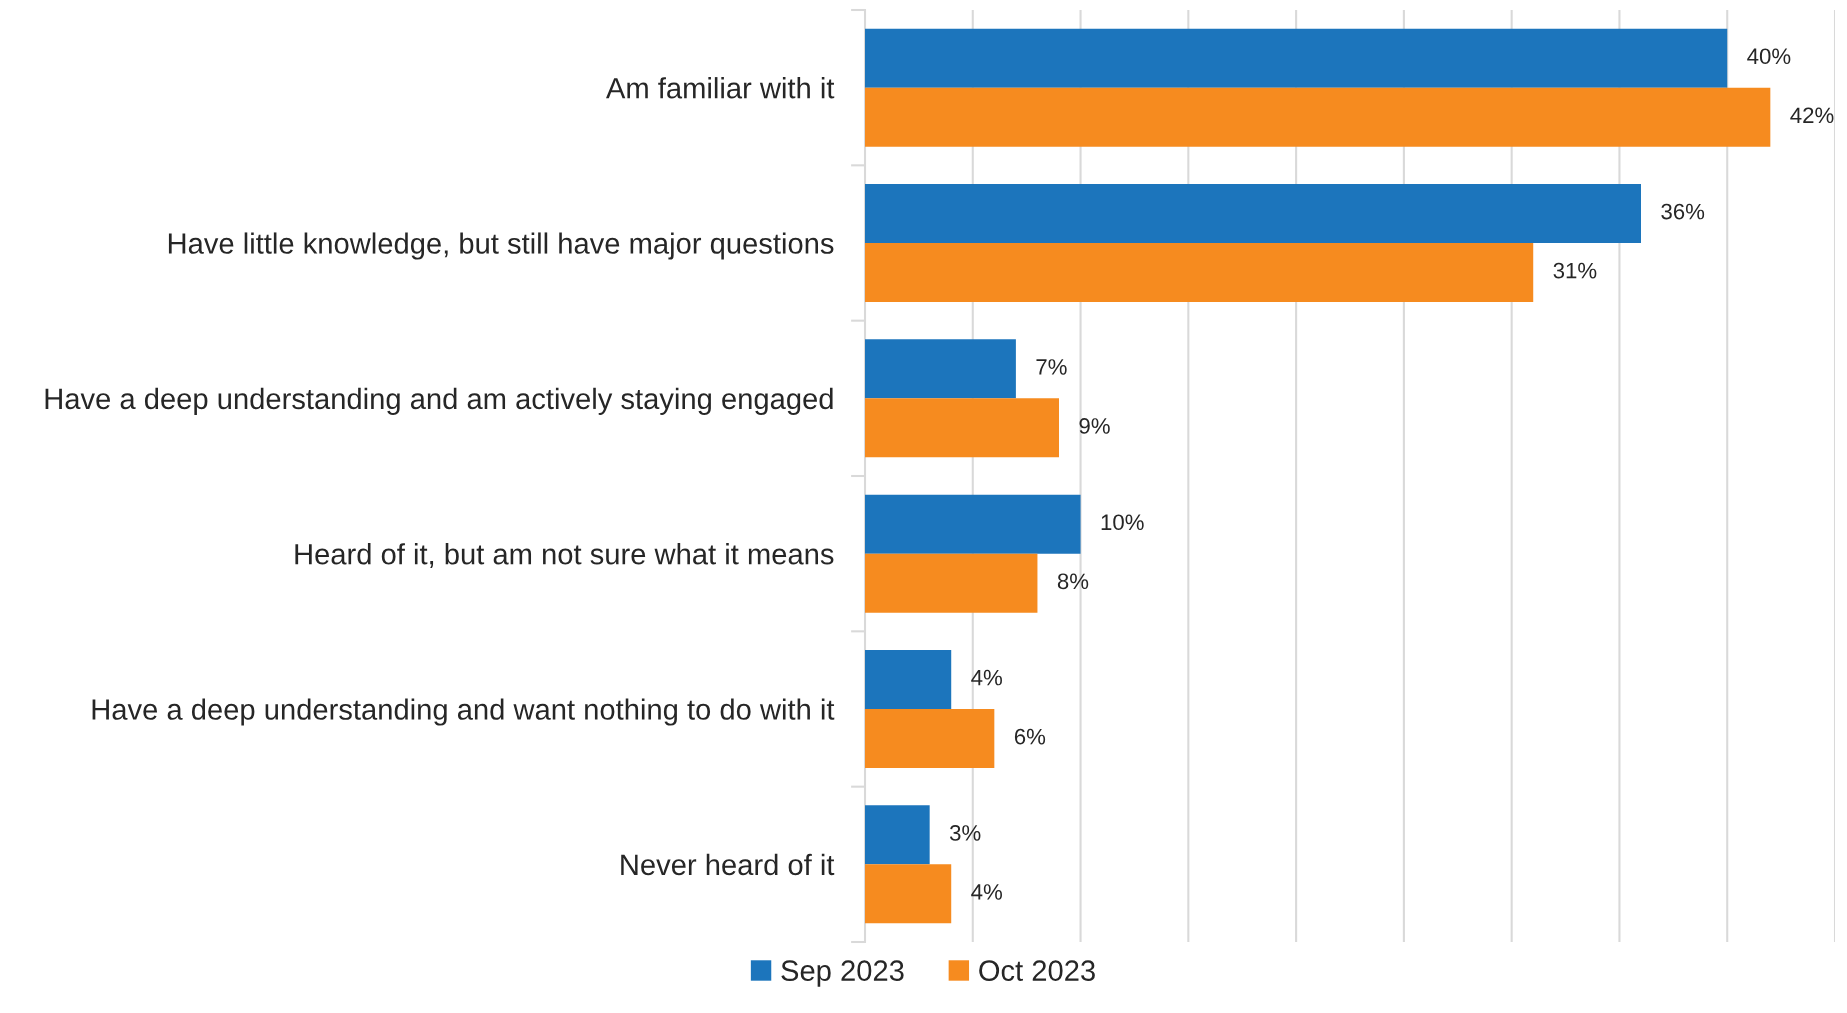  I want to click on data-label: 36%, so click(1683, 211).